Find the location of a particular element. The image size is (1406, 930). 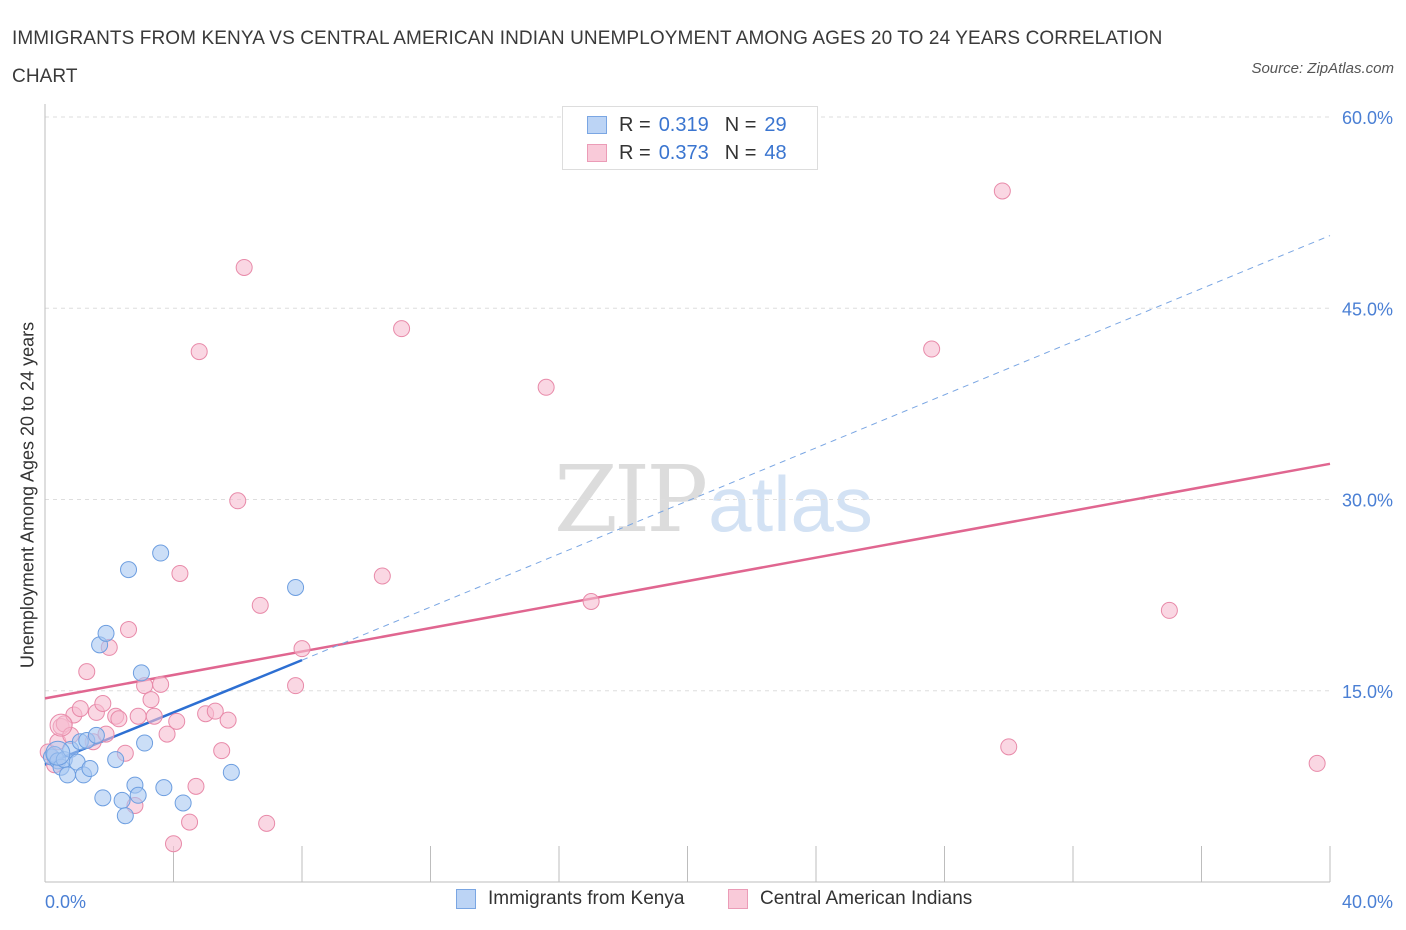

central-american-swatch is located at coordinates (597, 153).